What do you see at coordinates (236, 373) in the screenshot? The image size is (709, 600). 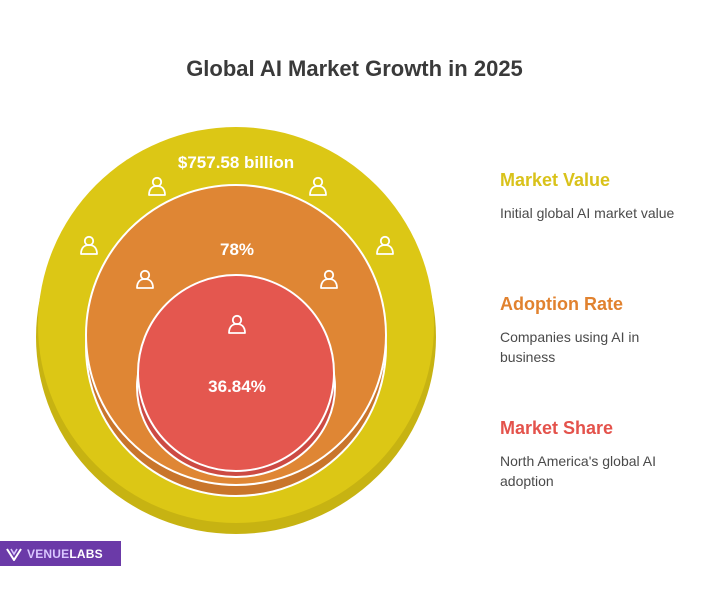 I see `market-share-circle` at bounding box center [236, 373].